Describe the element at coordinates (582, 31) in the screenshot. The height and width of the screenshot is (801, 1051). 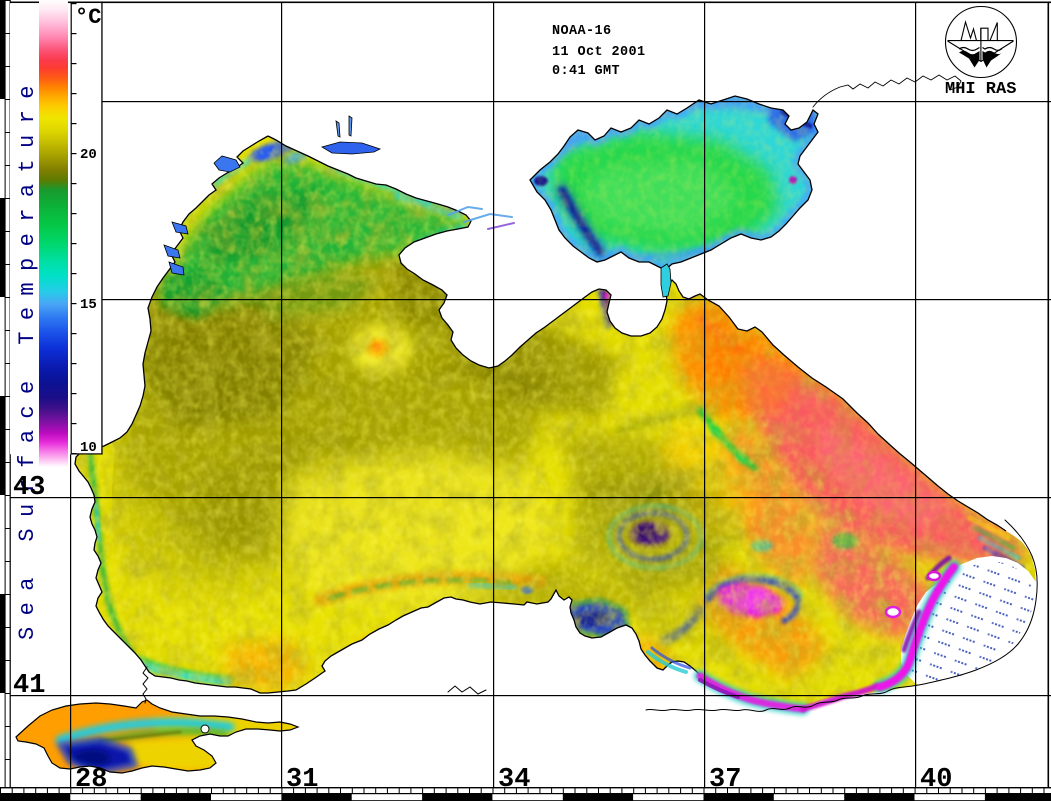
I see `svg-text: NOAA-16` at that location.